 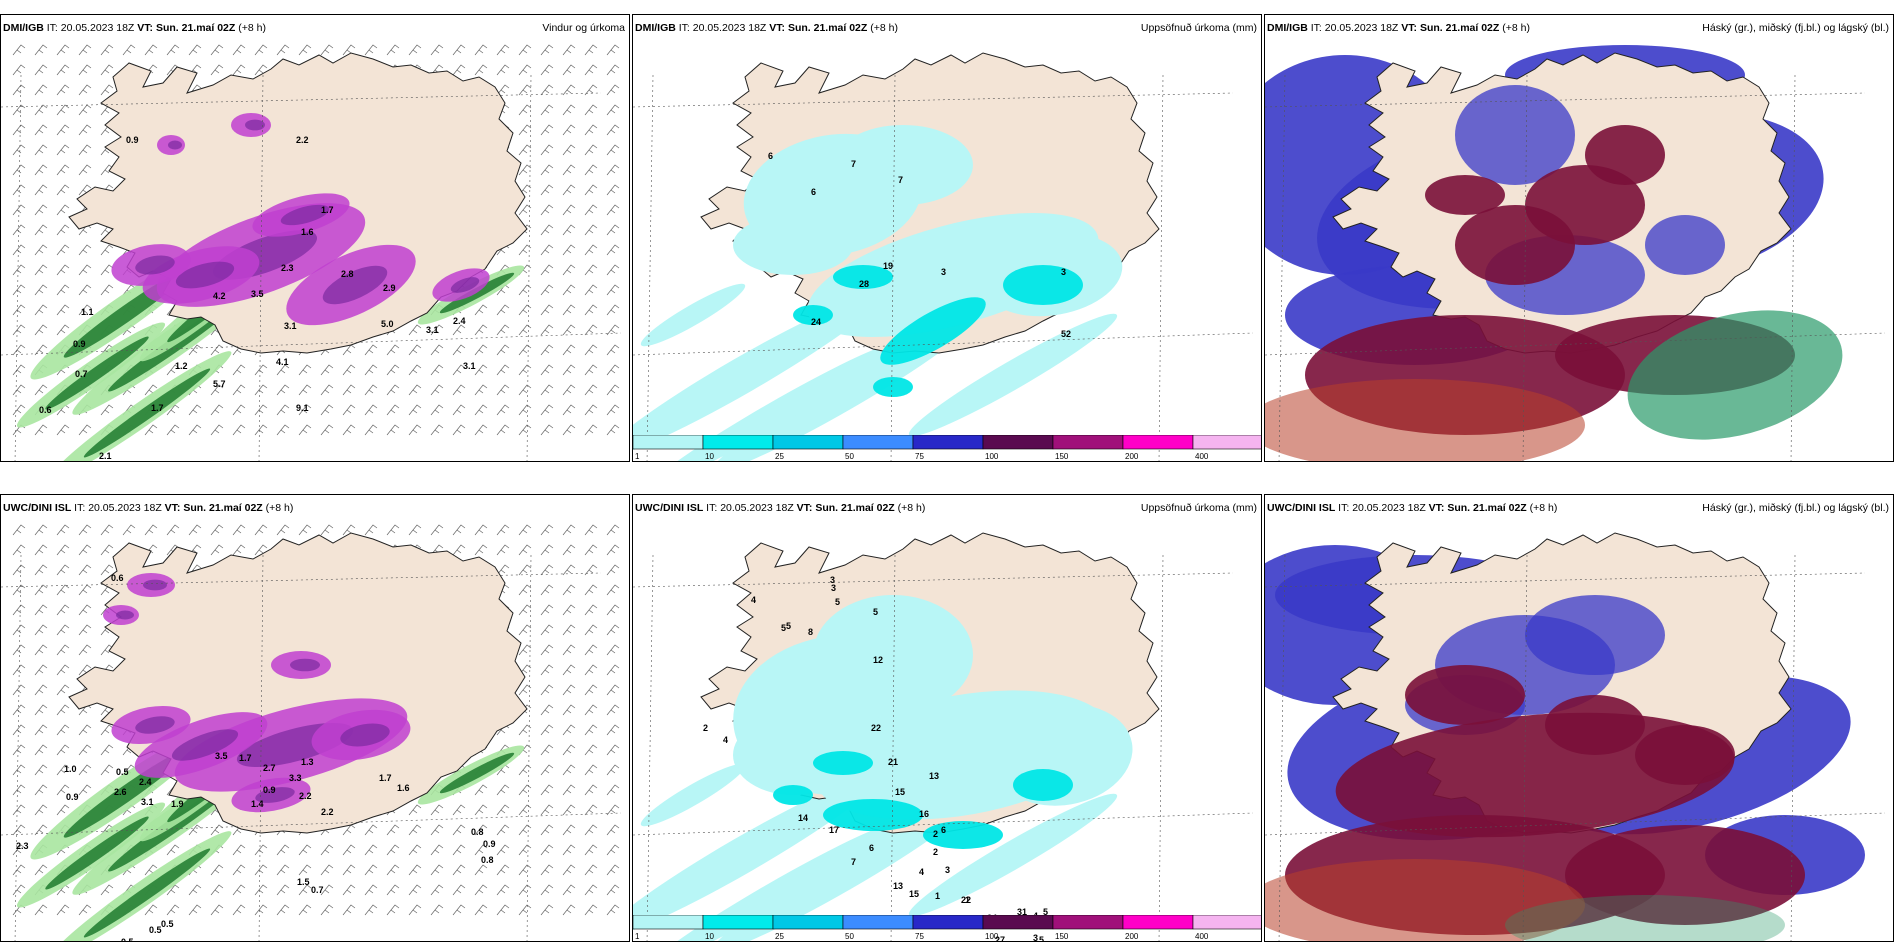 What do you see at coordinates (302, 408) in the screenshot?
I see `value-label: 9.1` at bounding box center [302, 408].